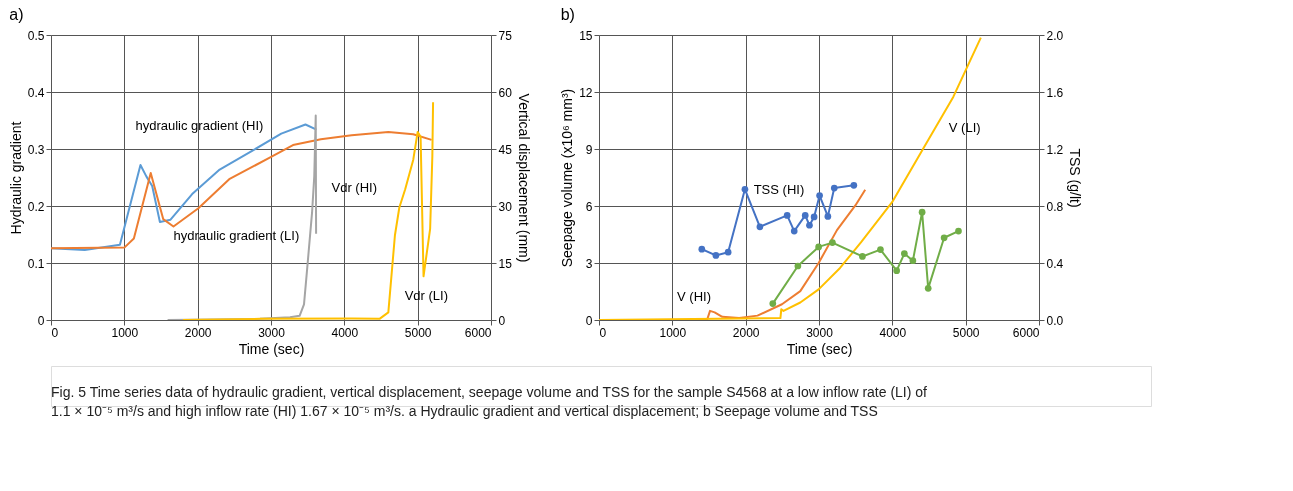 The image size is (1293, 491). What do you see at coordinates (567, 14) in the screenshot?
I see `chart-title: b)` at bounding box center [567, 14].